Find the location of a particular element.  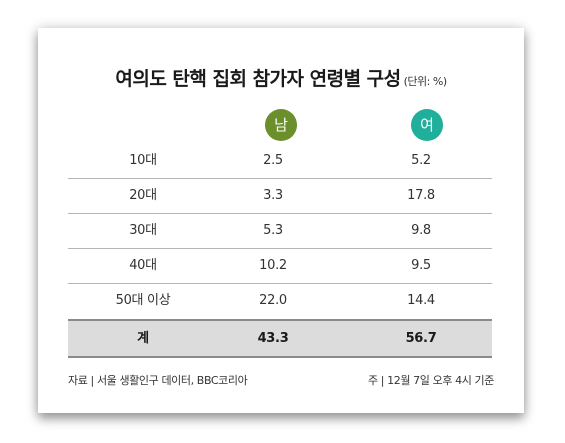

female-total: 56.7 is located at coordinates (421, 338).